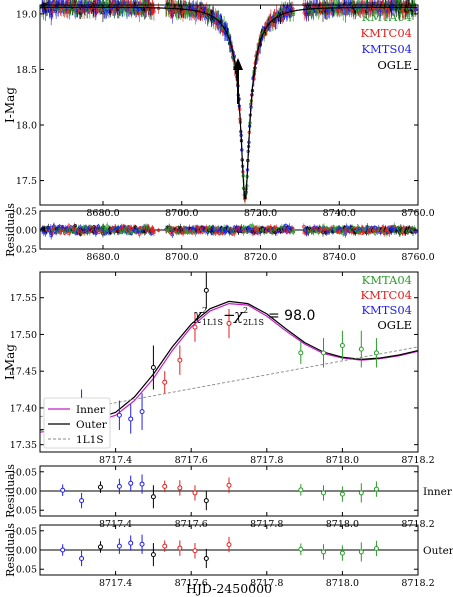 Image resolution: width=453 pixels, height=597 pixels. What do you see at coordinates (102, 257) in the screenshot?
I see `x-tick-label: 8680.0` at bounding box center [102, 257].